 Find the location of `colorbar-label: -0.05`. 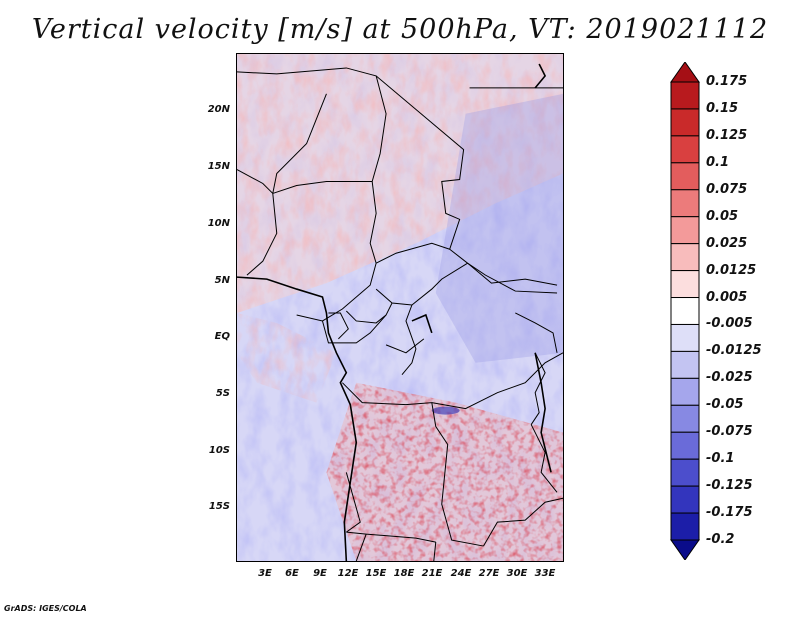

colorbar-label: -0.05 is located at coordinates (725, 405).